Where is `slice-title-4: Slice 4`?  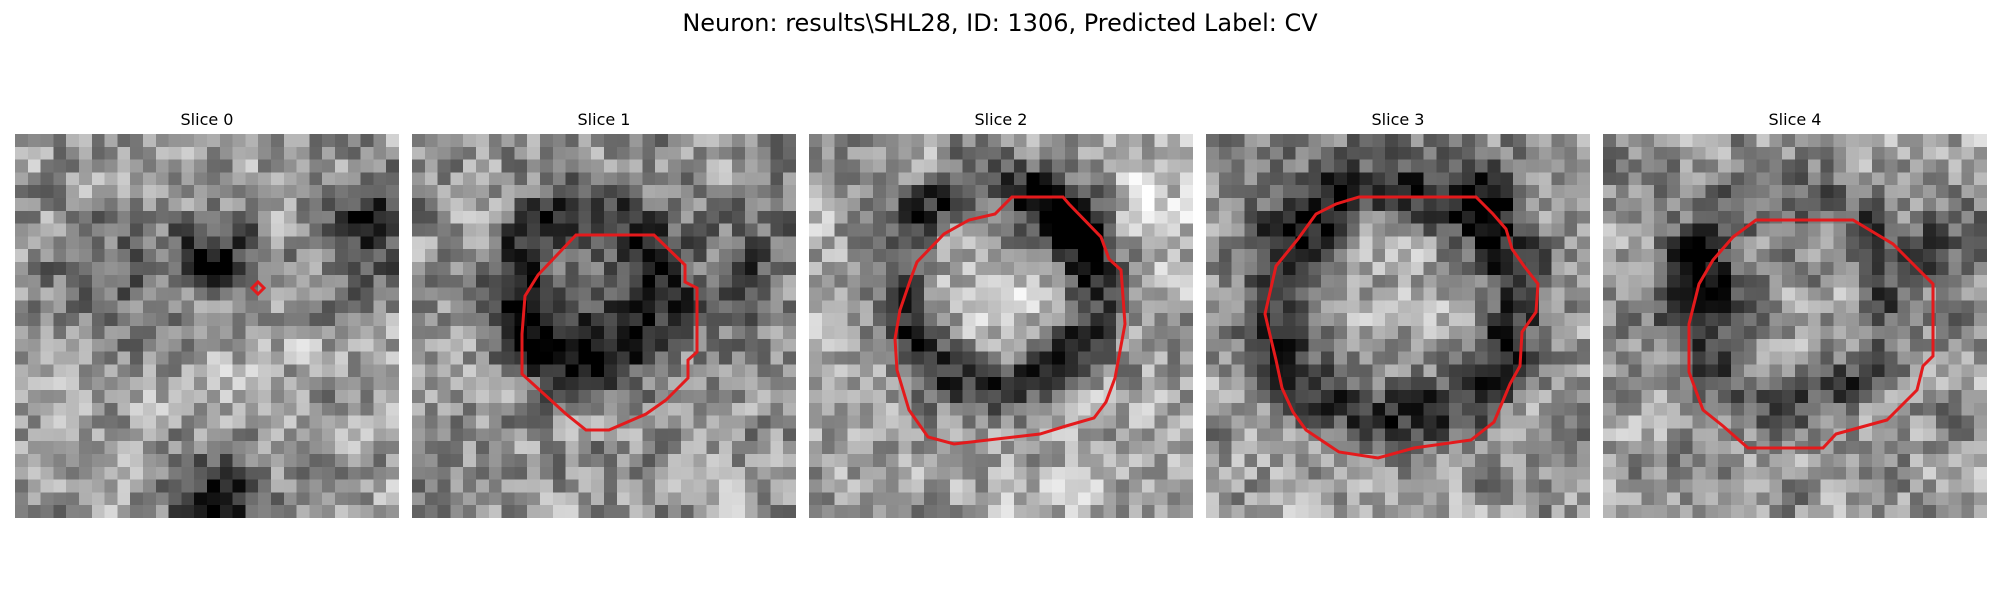 slice-title-4: Slice 4 is located at coordinates (1795, 119).